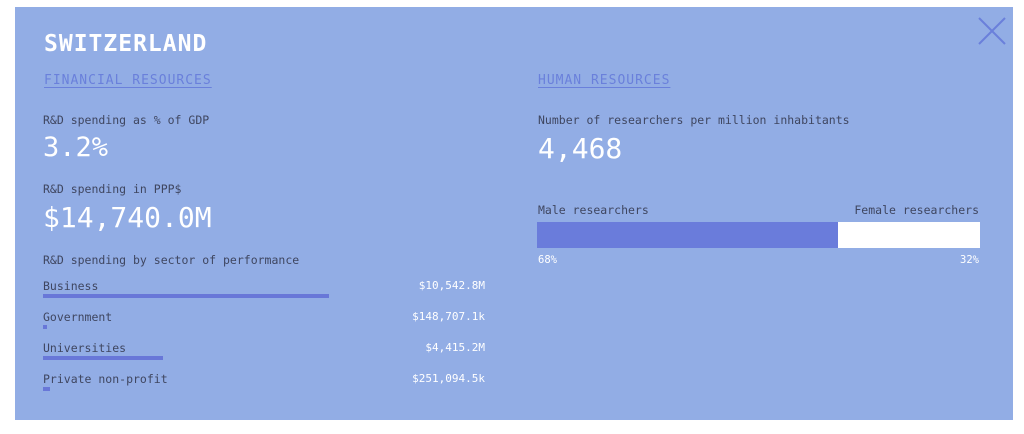 This screenshot has width=1024, height=434. I want to click on sector-name: Universities, so click(85, 348).